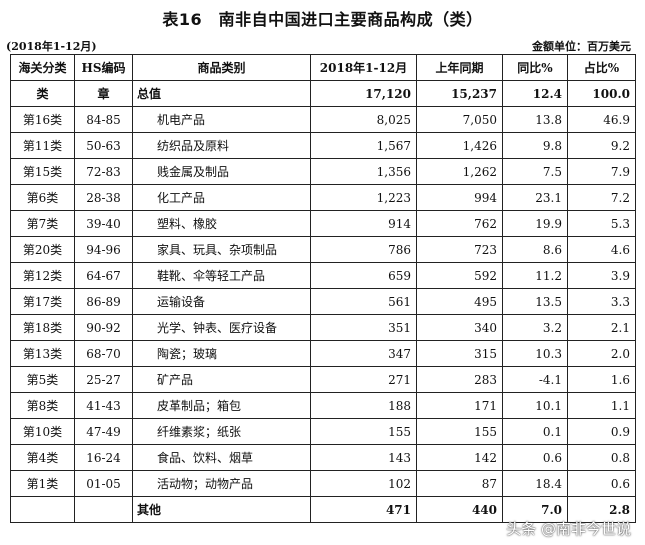 This screenshot has width=645, height=545. What do you see at coordinates (221, 223) in the screenshot?
I see `category-cell: 塑料、橡胶` at bounding box center [221, 223].